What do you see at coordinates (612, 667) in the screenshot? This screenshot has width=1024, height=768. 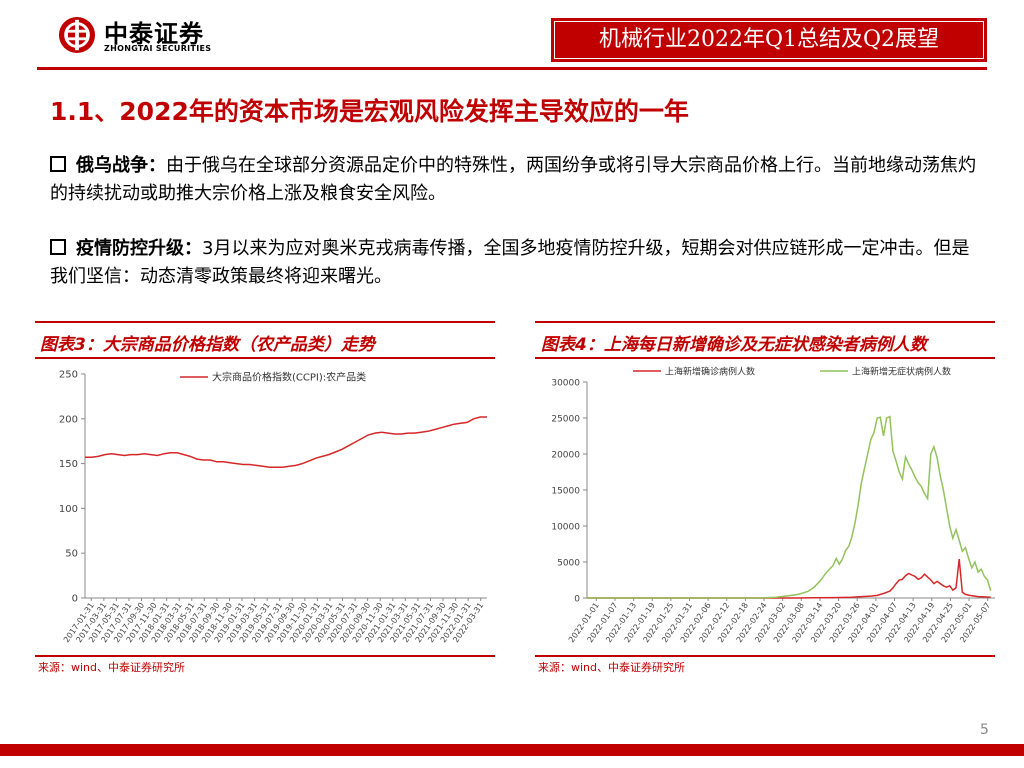 I see `chart2-source: 来源：wind、中泰证券研究所` at bounding box center [612, 667].